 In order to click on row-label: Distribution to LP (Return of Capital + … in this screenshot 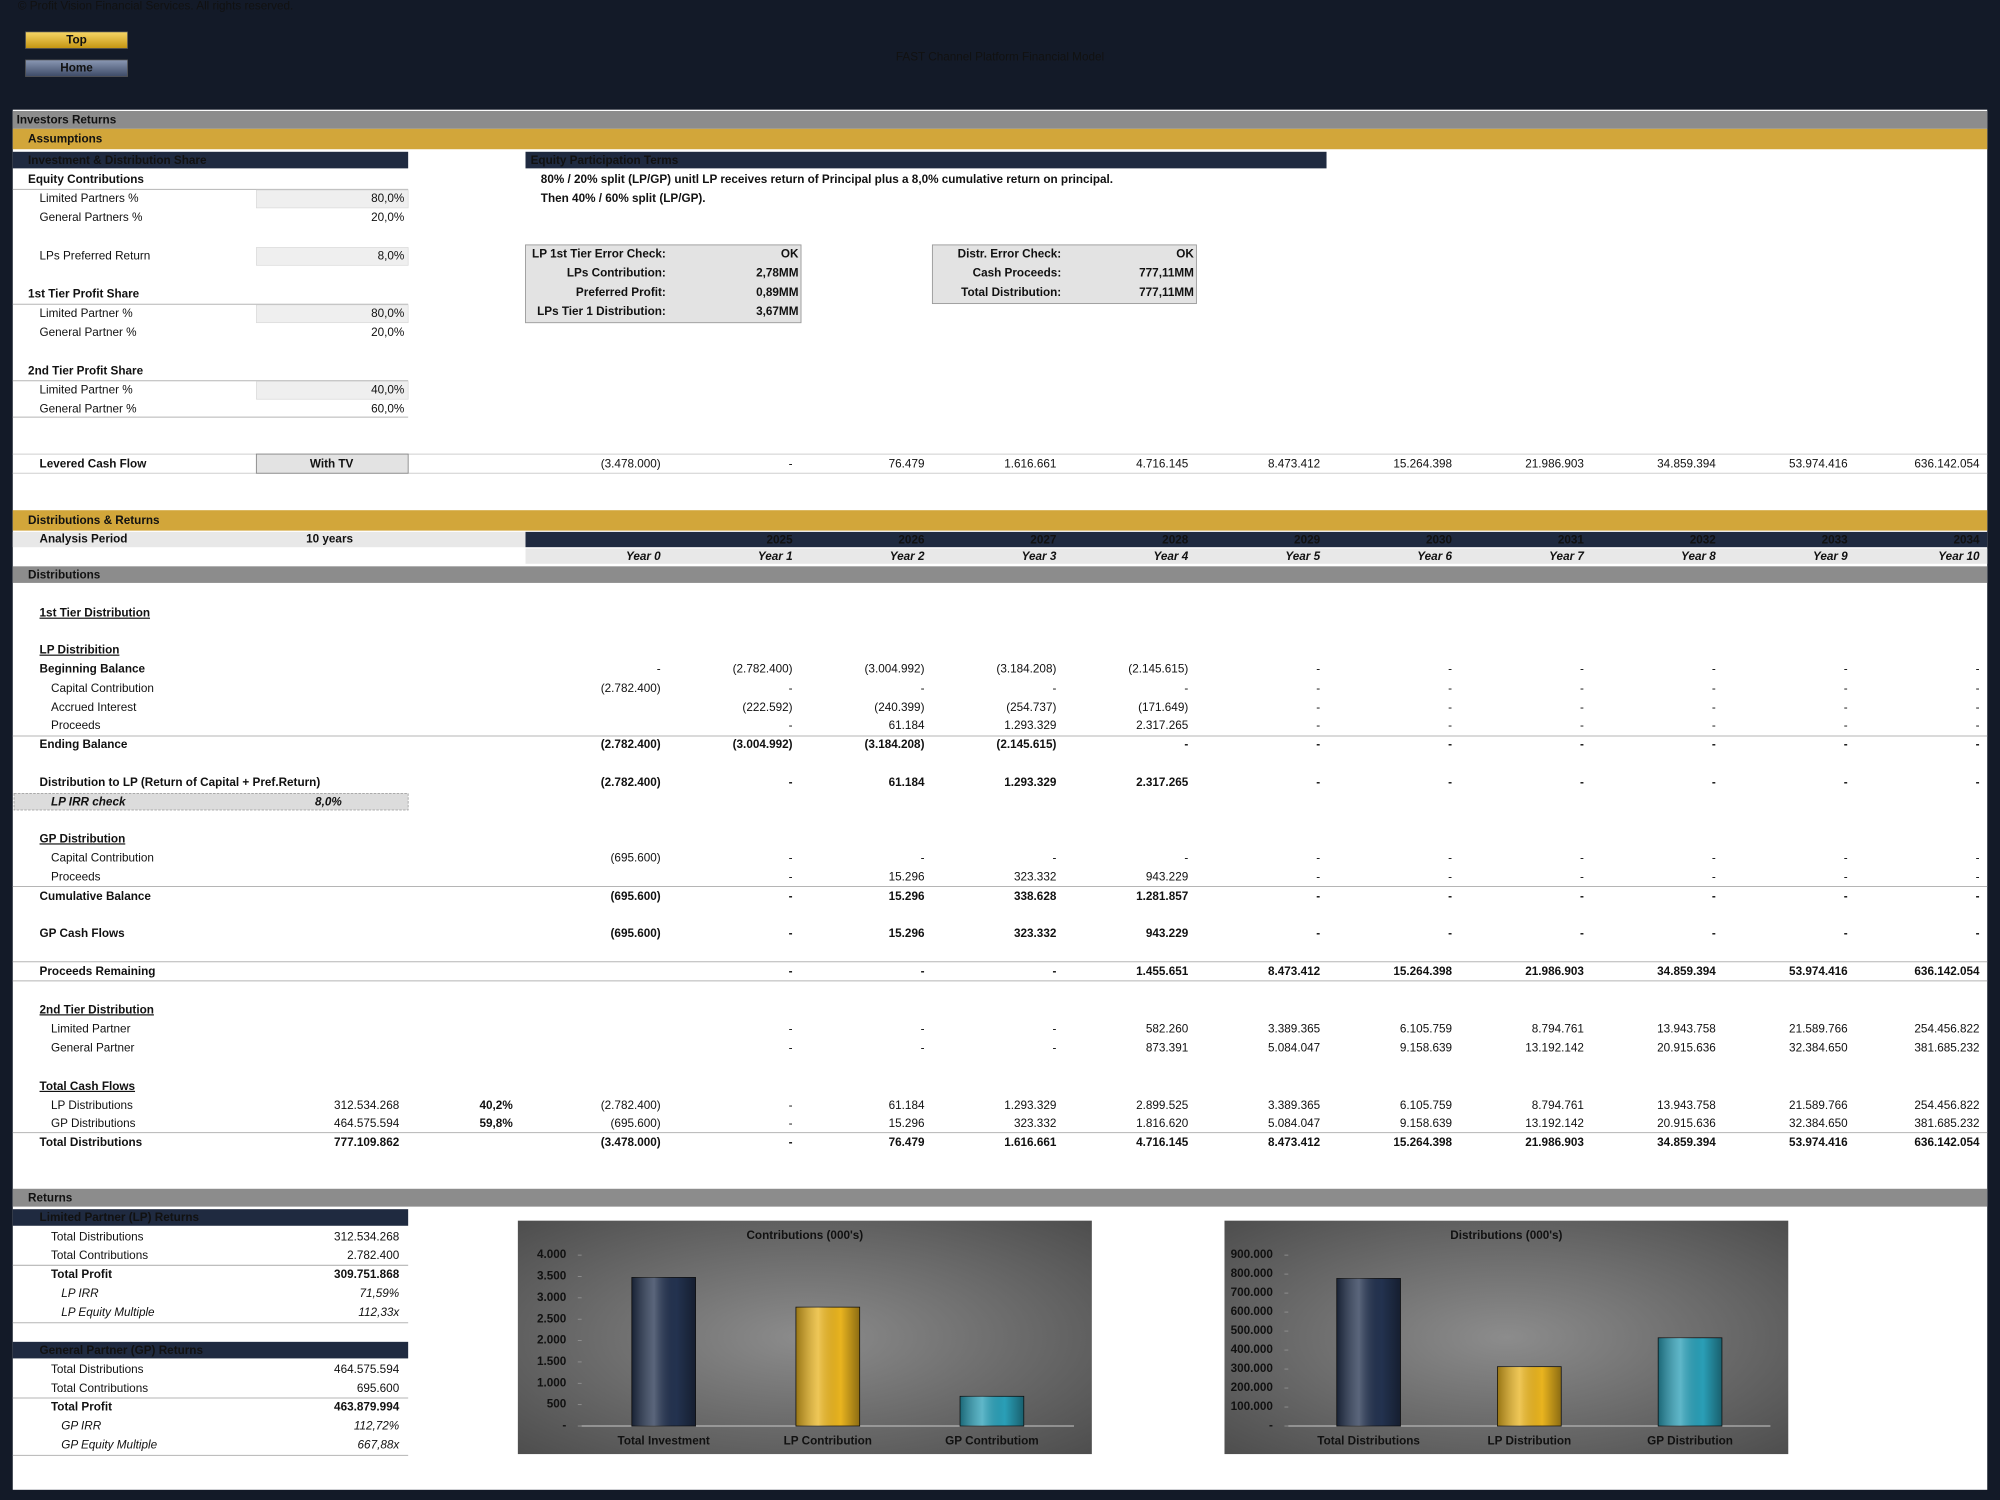, I will do `click(180, 782)`.